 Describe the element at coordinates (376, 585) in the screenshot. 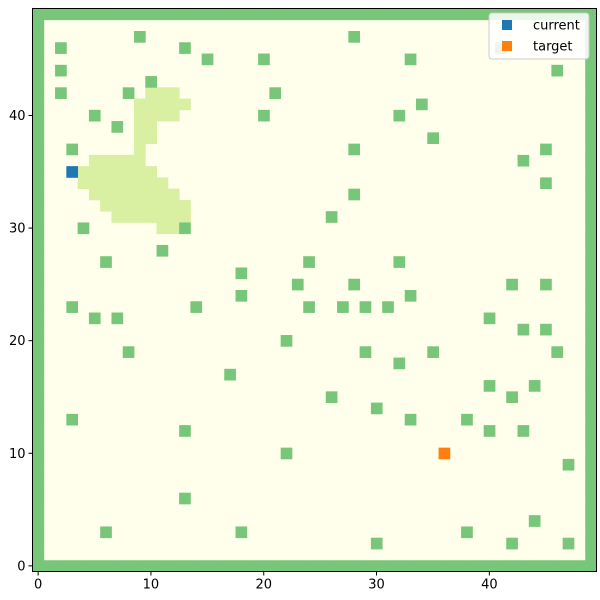

I see `x-tick-label: 30` at that location.